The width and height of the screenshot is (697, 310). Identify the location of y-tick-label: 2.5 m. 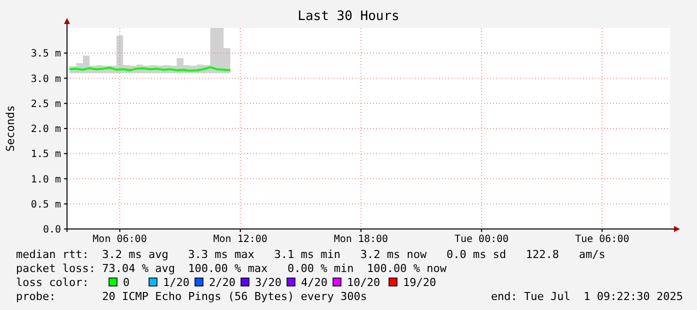
(45, 104).